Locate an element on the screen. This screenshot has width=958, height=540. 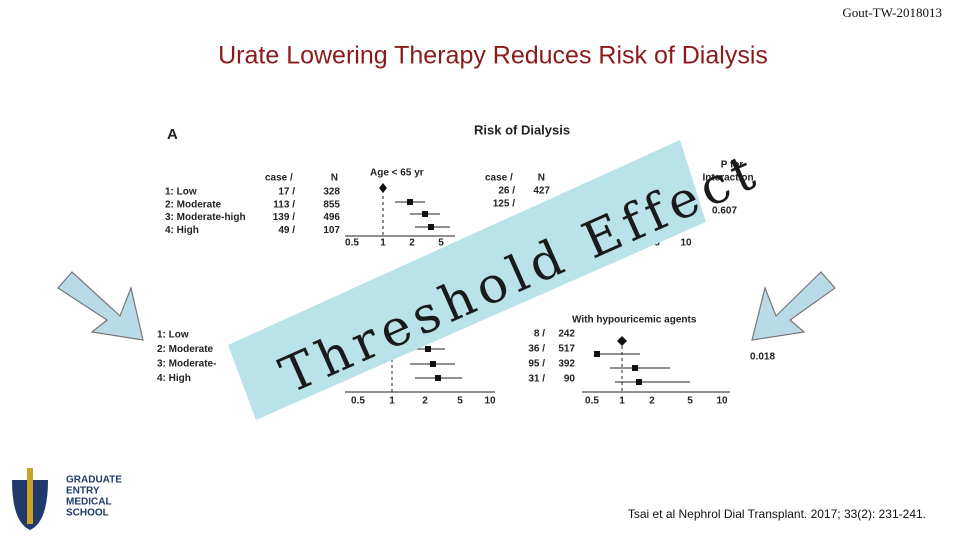
figure-title: Risk of Dialysis is located at coordinates (522, 129).